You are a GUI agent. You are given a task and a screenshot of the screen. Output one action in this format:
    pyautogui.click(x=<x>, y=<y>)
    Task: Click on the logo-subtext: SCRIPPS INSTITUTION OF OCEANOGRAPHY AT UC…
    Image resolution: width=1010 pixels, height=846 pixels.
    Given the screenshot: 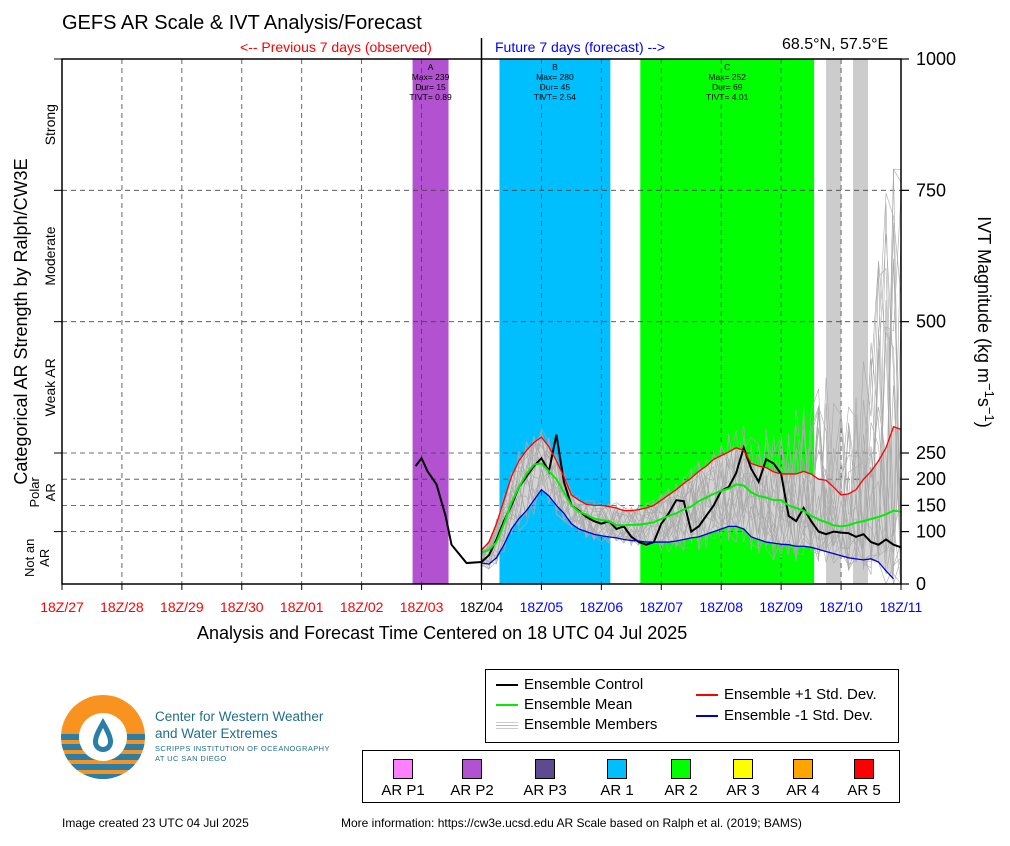 What is the action you would take?
    pyautogui.click(x=242, y=753)
    